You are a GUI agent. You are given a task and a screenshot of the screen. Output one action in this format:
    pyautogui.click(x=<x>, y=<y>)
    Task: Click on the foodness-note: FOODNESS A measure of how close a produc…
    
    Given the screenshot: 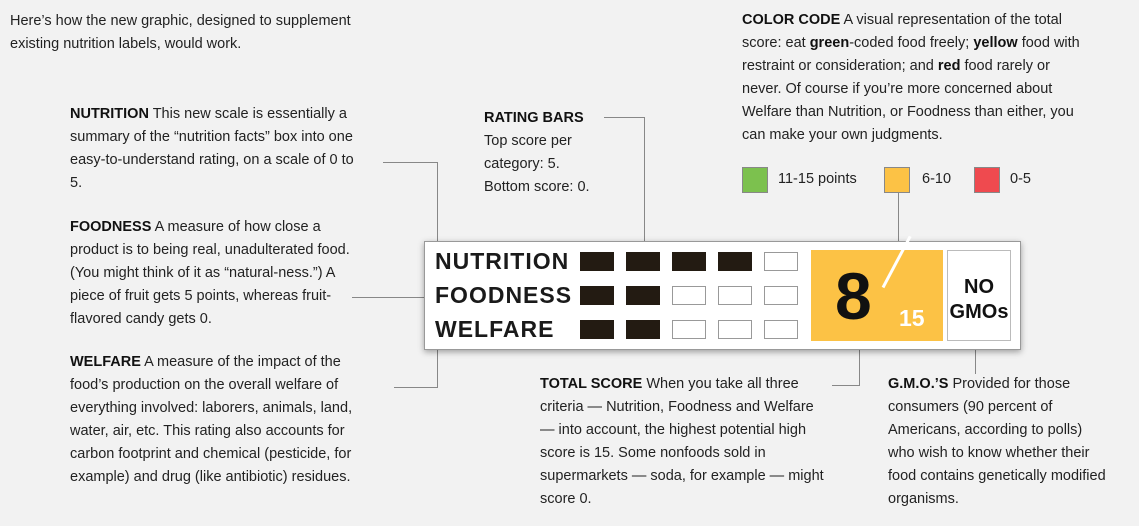 What is the action you would take?
    pyautogui.click(x=210, y=273)
    